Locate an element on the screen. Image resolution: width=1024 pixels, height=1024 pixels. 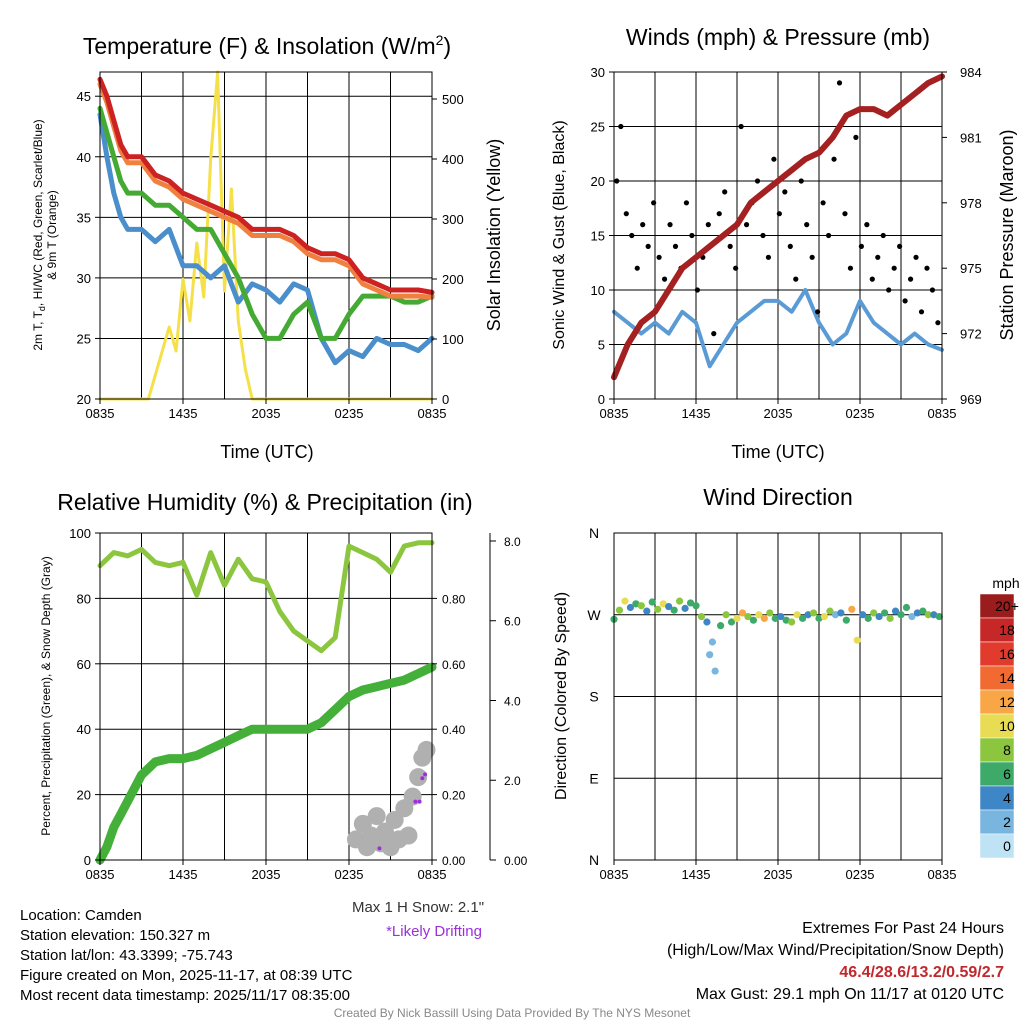
winds-grid is located at coordinates (778, 235).